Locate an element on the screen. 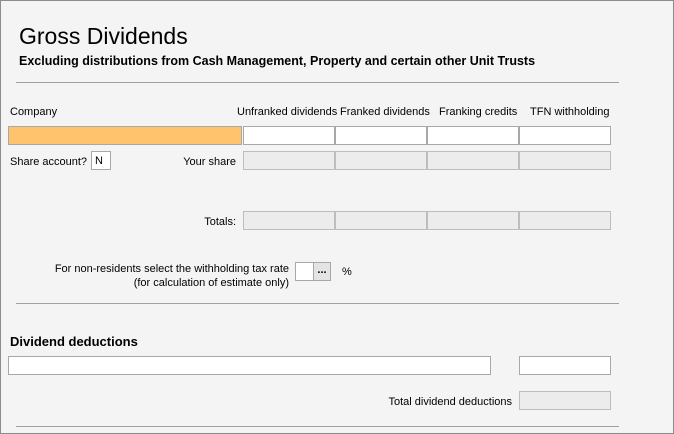 The width and height of the screenshot is (674, 434). franked-input is located at coordinates (381, 135).